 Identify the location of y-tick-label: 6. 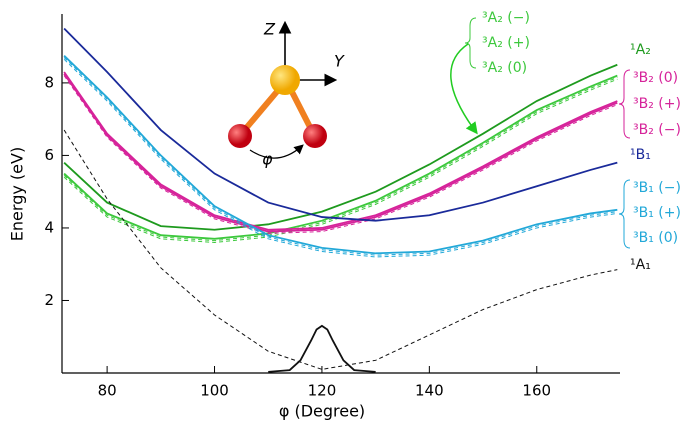
(49, 155).